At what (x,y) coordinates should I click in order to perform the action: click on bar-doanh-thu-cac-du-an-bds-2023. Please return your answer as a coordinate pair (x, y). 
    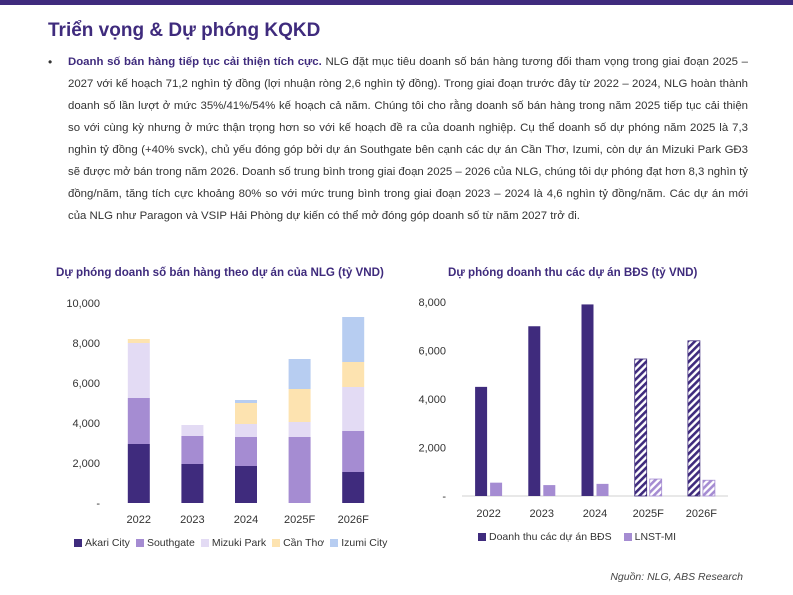
    Looking at the image, I should click on (534, 411).